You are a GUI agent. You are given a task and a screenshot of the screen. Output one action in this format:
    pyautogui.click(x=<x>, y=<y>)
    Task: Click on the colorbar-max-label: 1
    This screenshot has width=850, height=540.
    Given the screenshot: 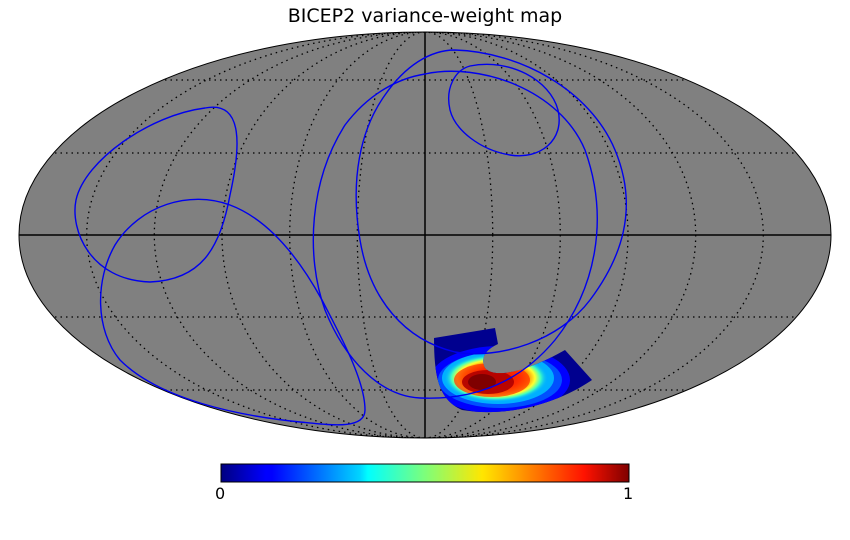 What is the action you would take?
    pyautogui.click(x=628, y=493)
    